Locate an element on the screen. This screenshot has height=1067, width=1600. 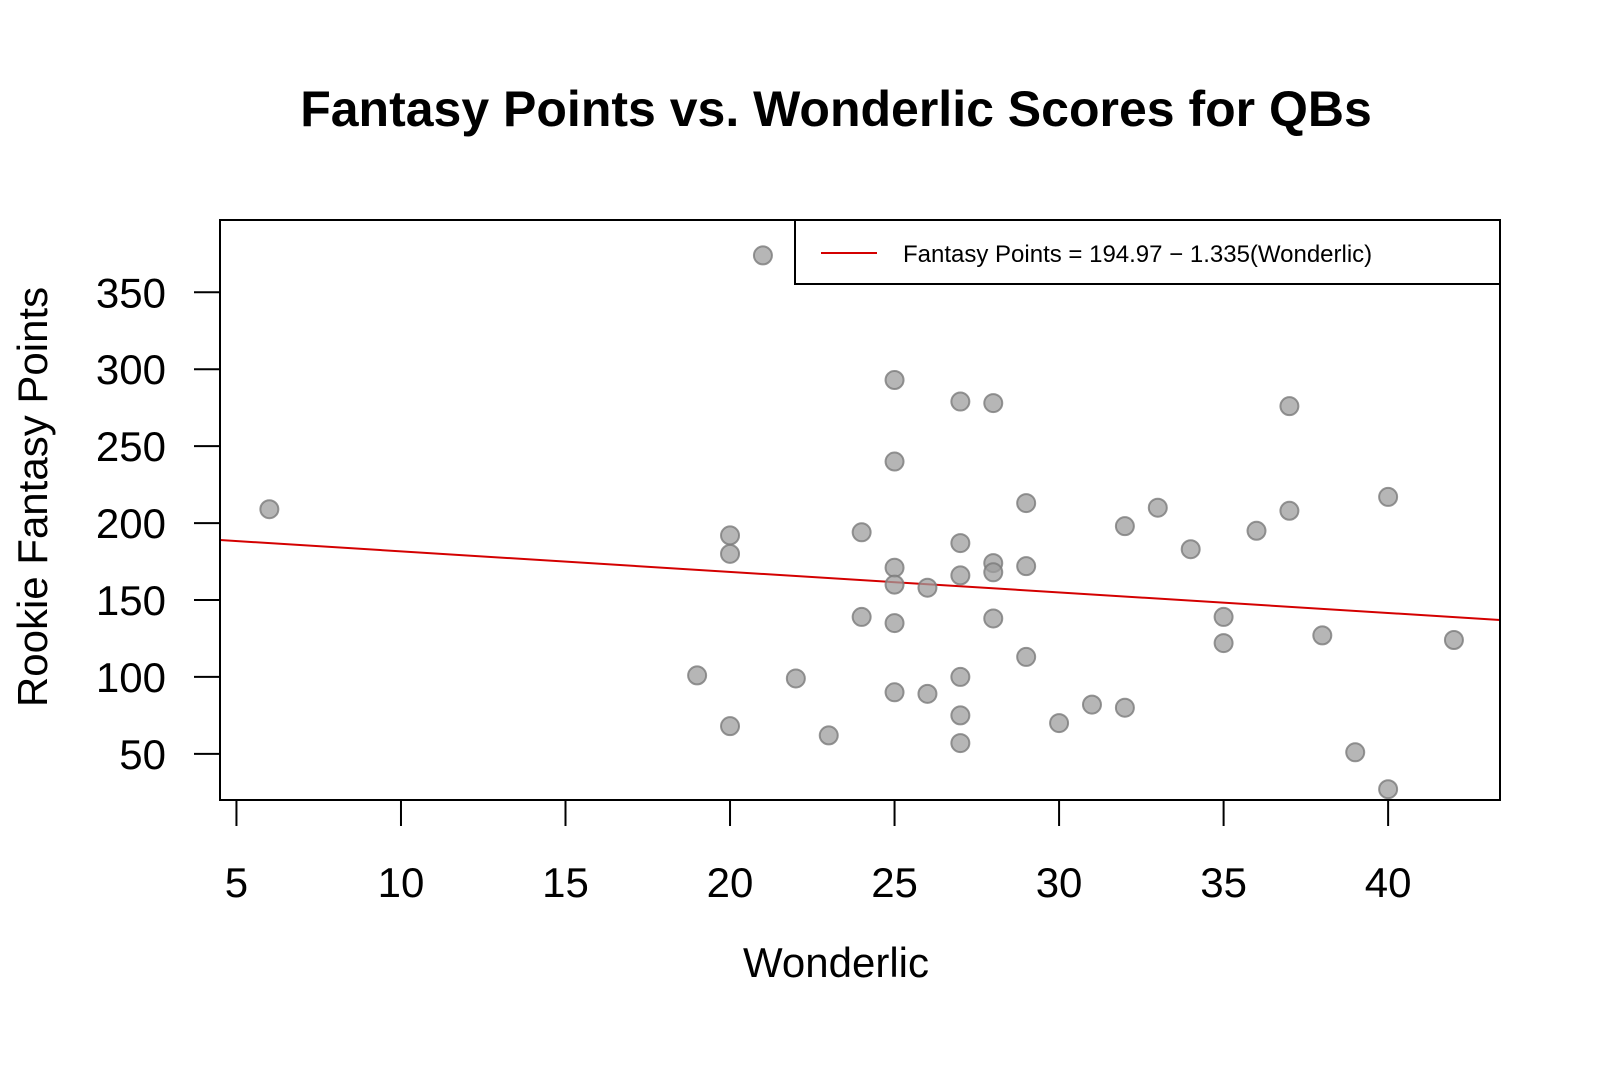
y-axis: 50 100 150 200 250 300 350 is located at coordinates (158, 523).